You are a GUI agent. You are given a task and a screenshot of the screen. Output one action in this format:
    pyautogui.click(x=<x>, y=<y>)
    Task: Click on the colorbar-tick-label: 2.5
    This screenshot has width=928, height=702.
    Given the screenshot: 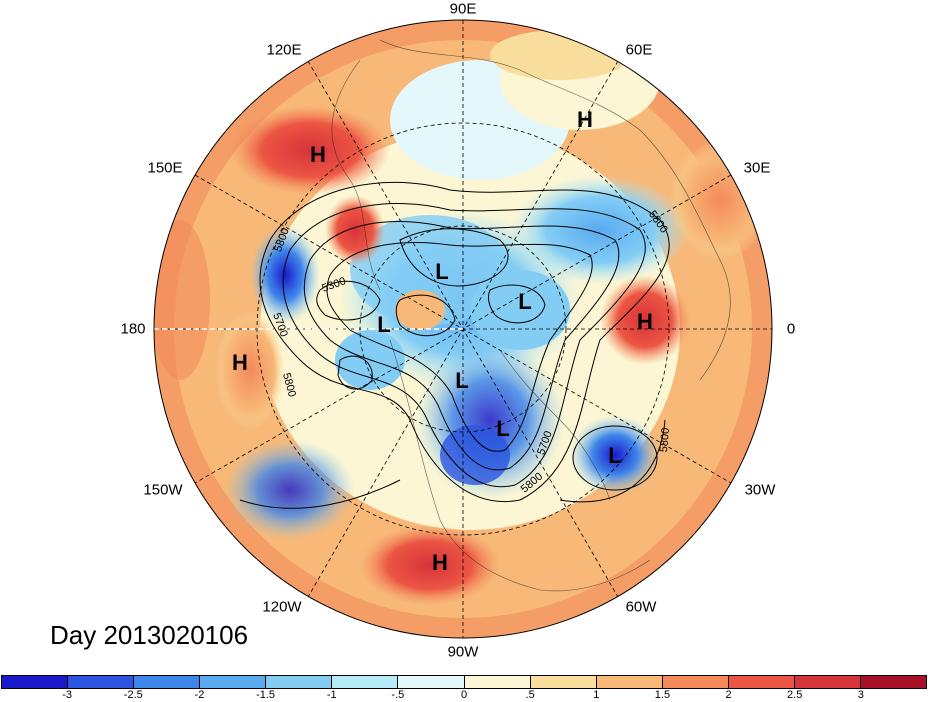 What is the action you would take?
    pyautogui.click(x=795, y=695)
    